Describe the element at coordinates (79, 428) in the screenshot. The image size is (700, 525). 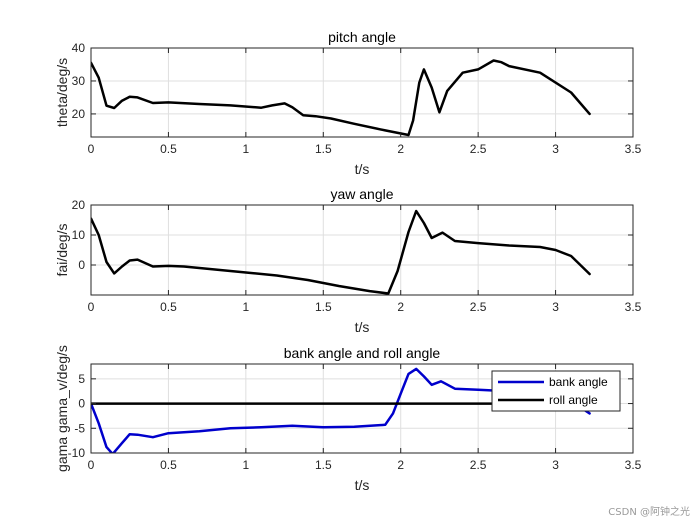
I see `y-tick-label: -5` at that location.